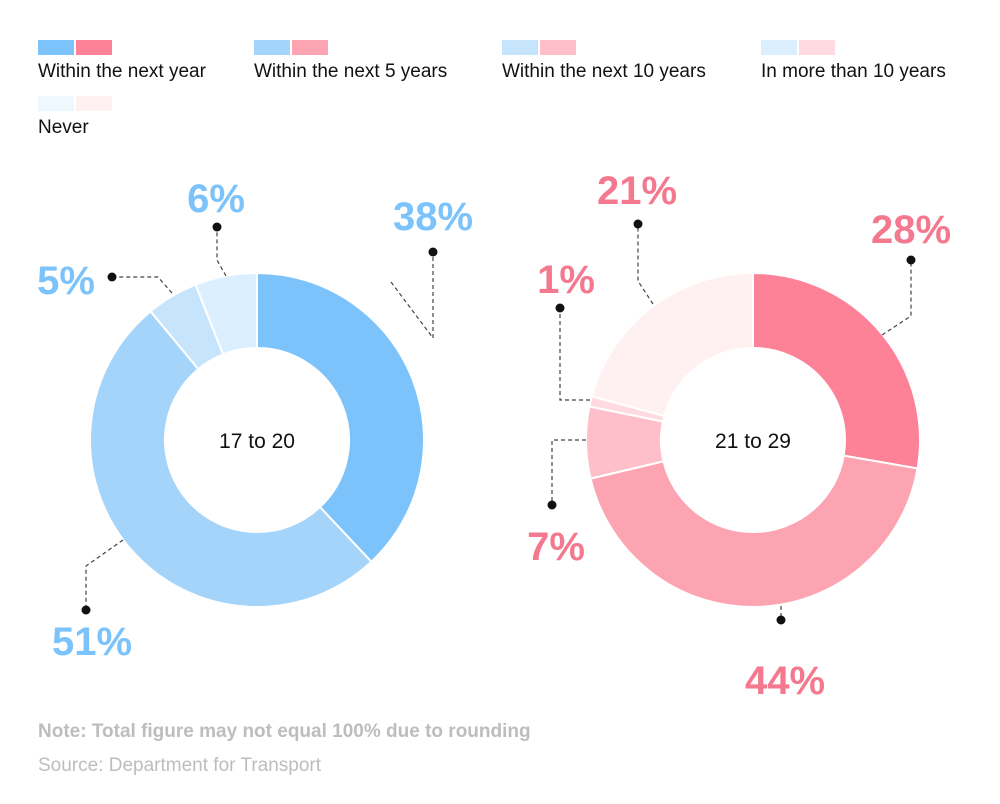 The height and width of the screenshot is (804, 1000). Describe the element at coordinates (216, 199) in the screenshot. I see `slice-percent-label: 6%` at that location.